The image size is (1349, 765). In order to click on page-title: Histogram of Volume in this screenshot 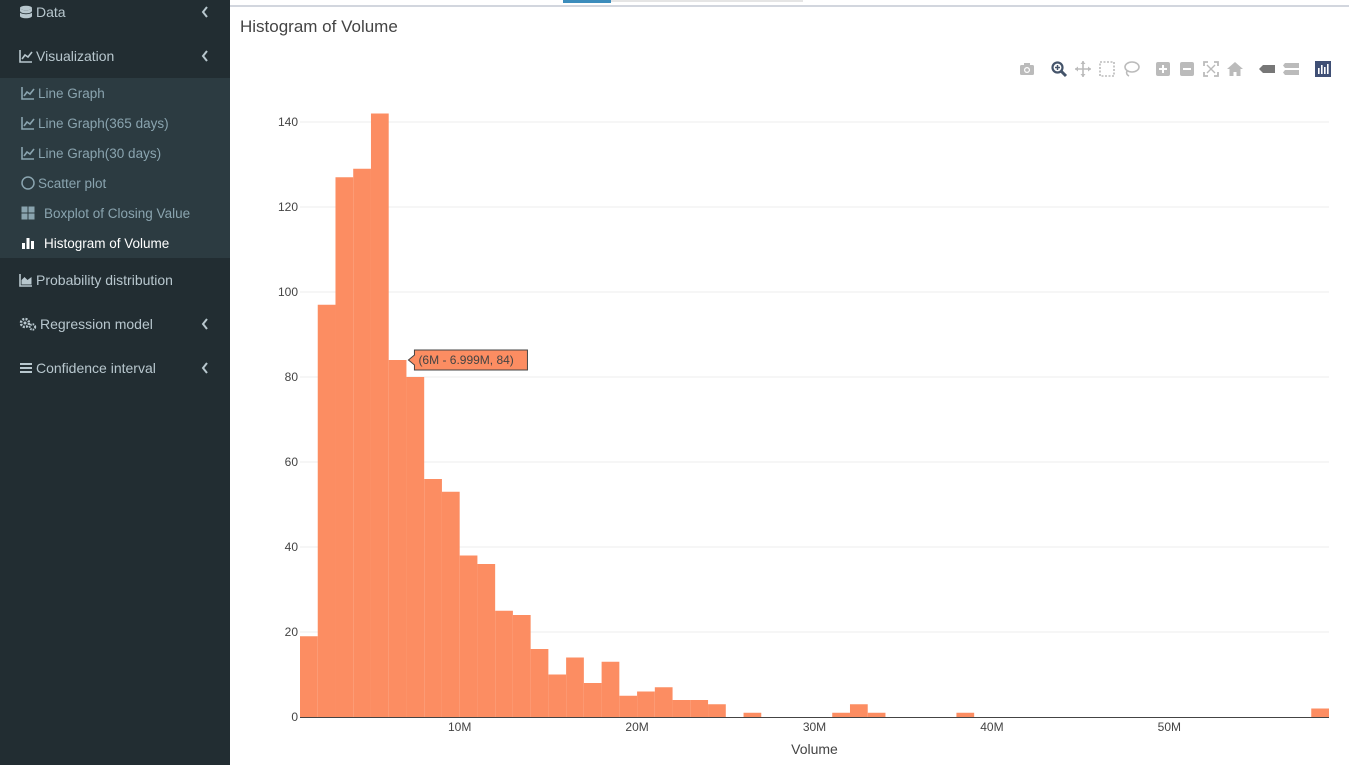, I will do `click(319, 26)`.